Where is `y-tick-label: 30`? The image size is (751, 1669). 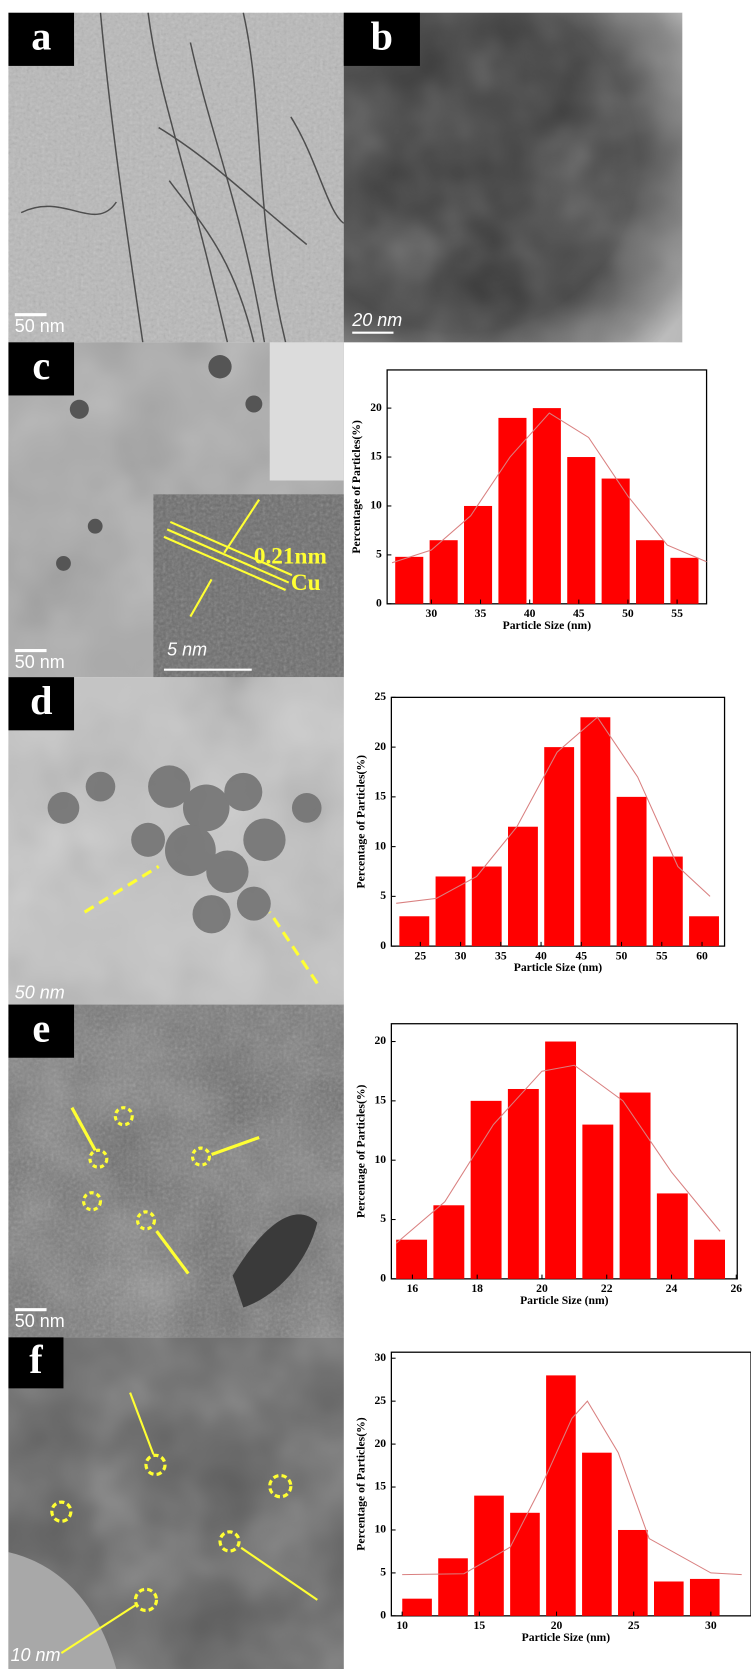 y-tick-label: 30 is located at coordinates (380, 1357).